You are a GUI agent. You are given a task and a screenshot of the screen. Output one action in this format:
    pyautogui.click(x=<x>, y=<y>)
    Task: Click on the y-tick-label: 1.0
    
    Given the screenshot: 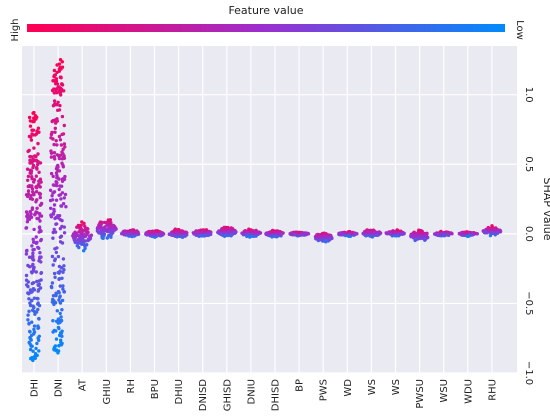 What is the action you would take?
    pyautogui.click(x=528, y=95)
    